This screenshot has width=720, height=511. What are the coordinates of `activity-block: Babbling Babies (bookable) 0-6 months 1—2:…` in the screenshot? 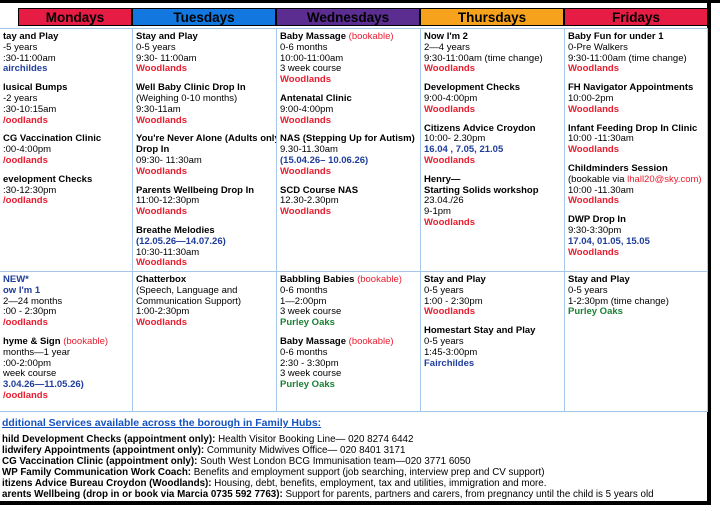 It's located at (349, 301).